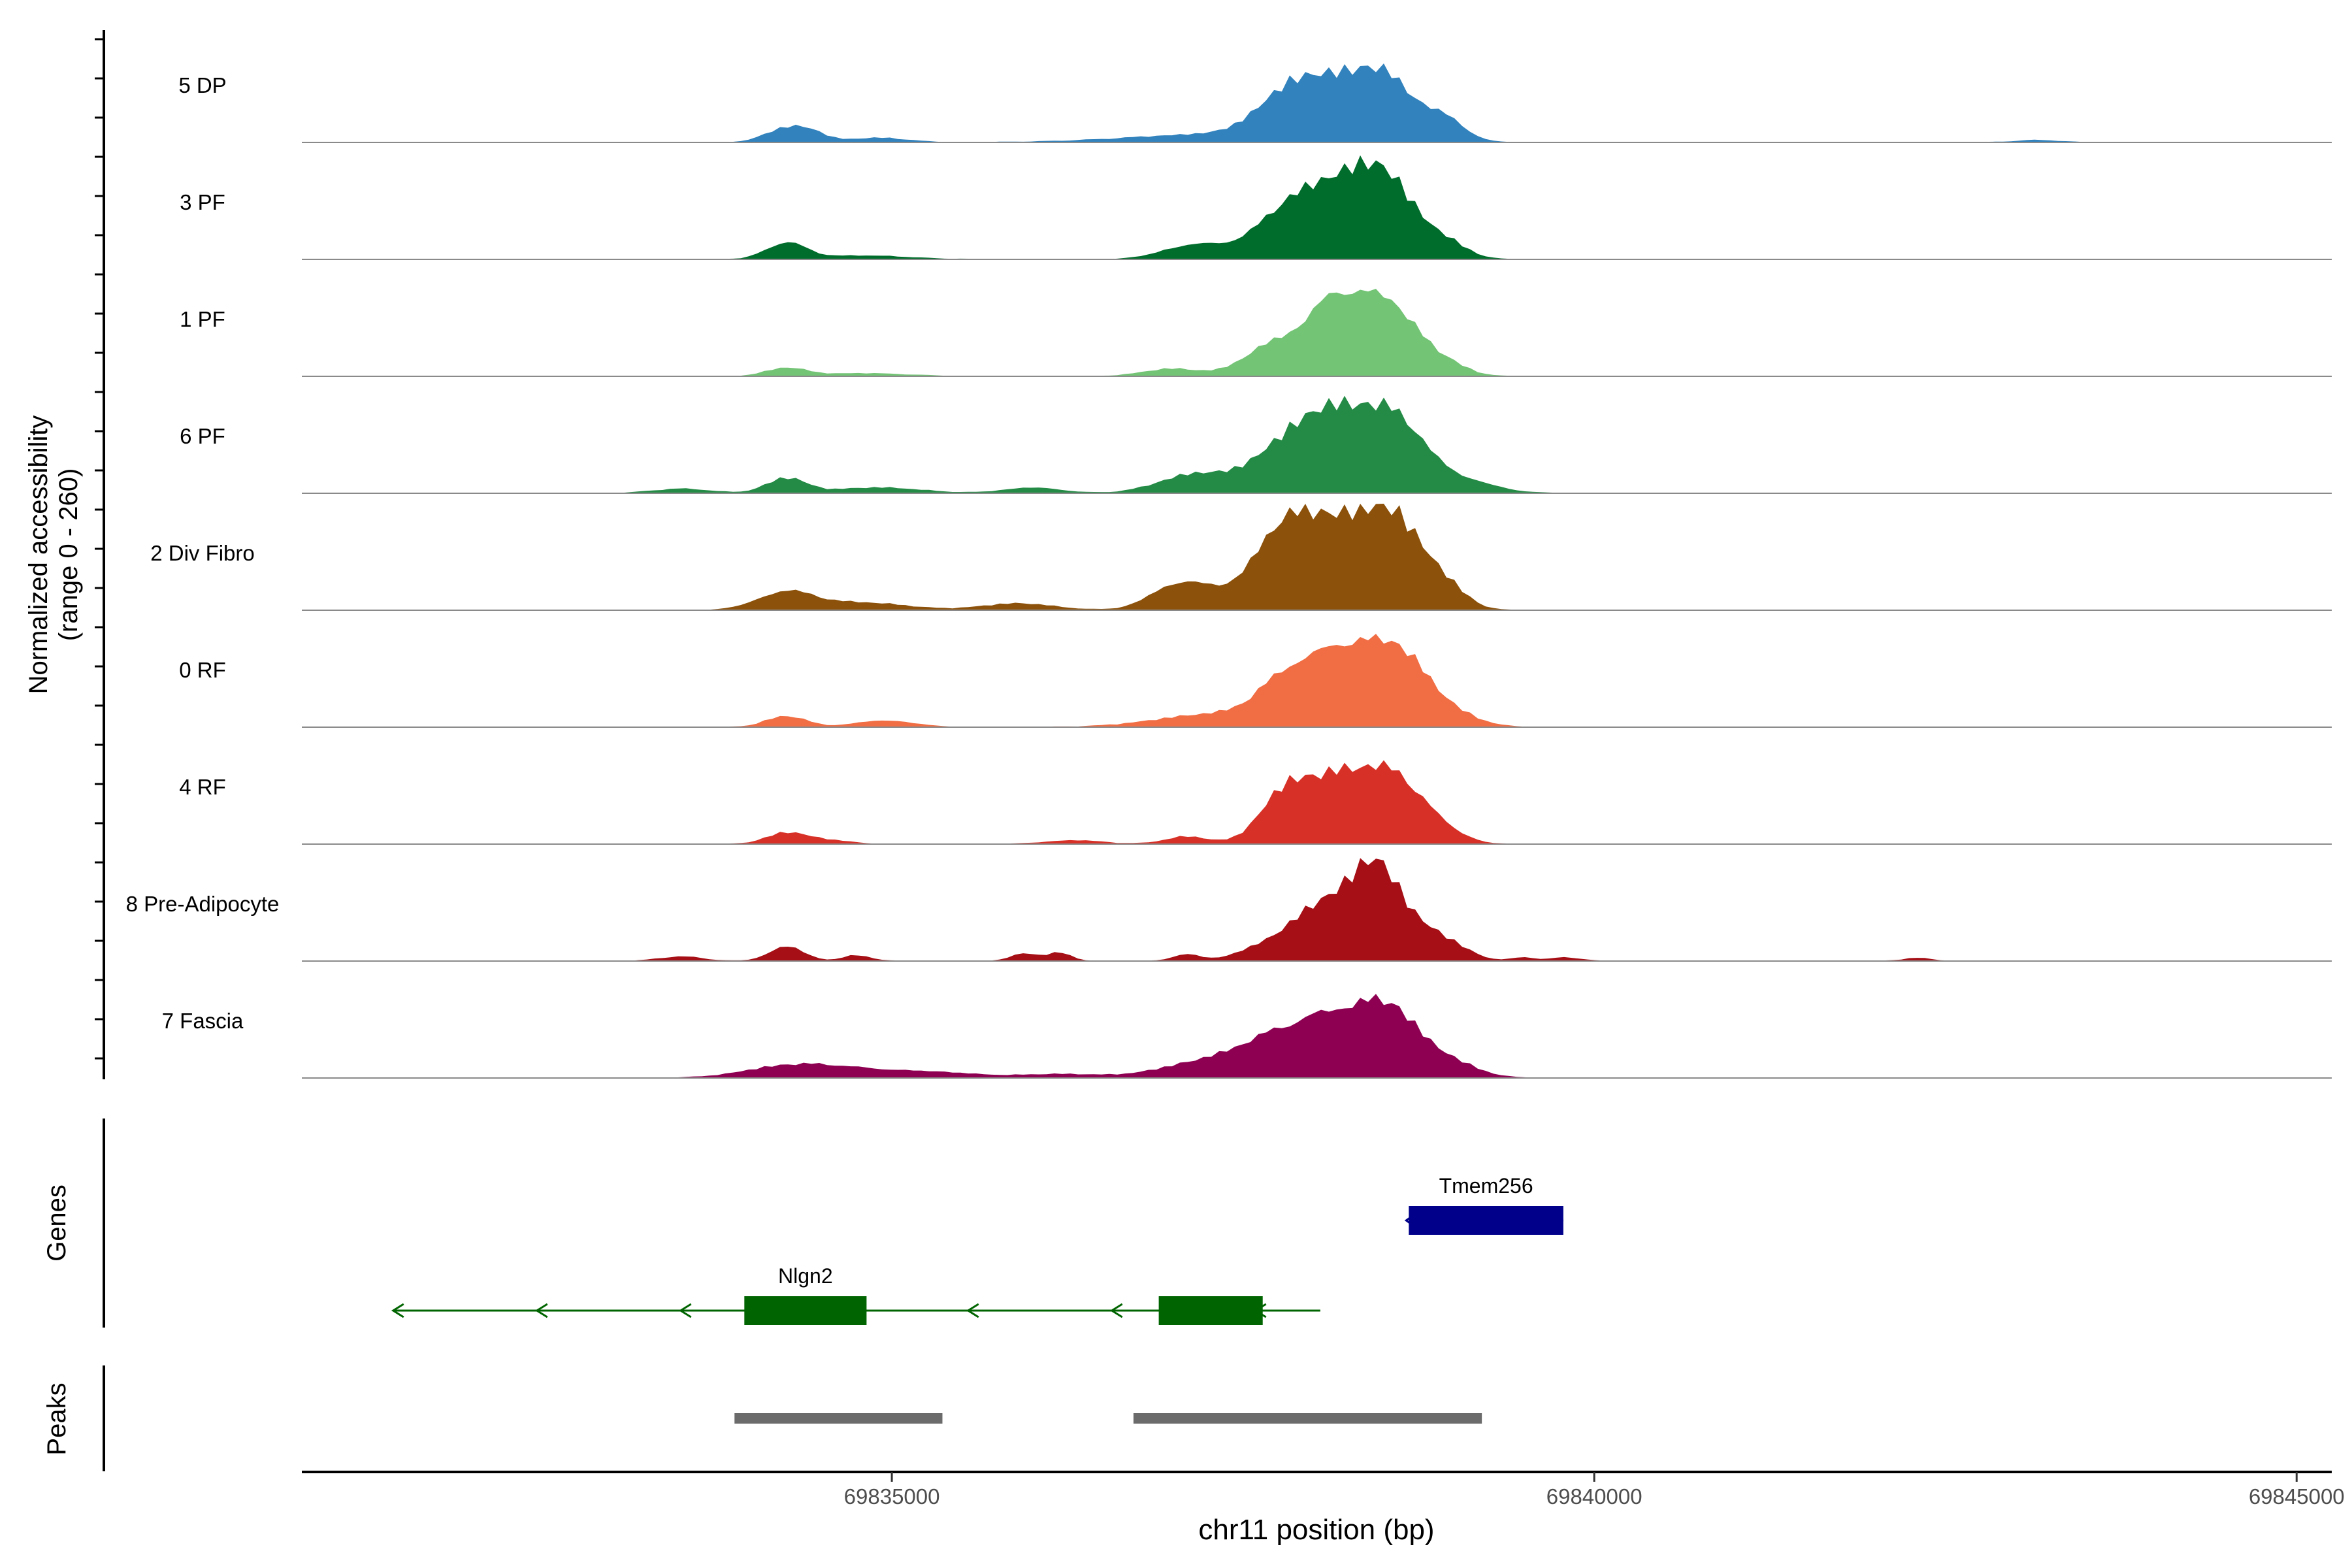 This screenshot has width=2352, height=1568. Describe the element at coordinates (202, 787) in the screenshot. I see `track-label: 4 RF` at that location.